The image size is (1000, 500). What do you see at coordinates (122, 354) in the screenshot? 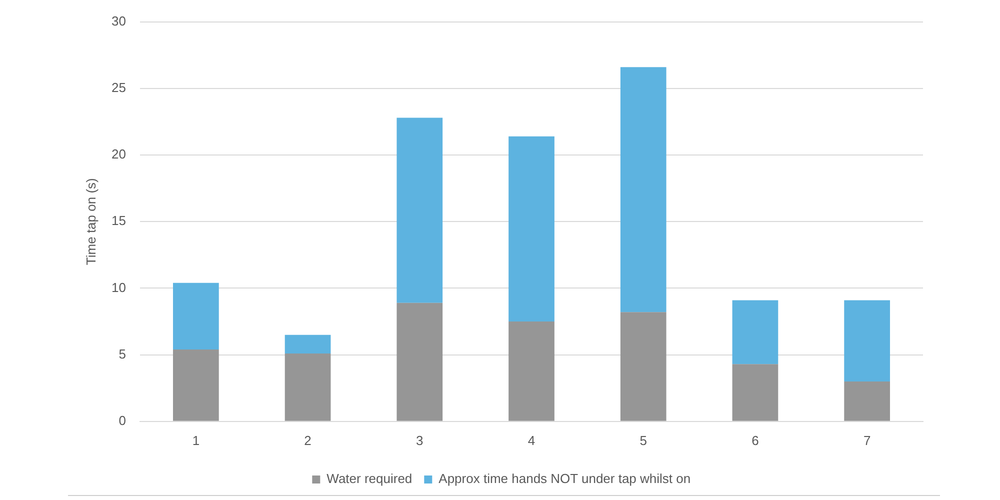
I see `y-tick-label: 5` at bounding box center [122, 354].